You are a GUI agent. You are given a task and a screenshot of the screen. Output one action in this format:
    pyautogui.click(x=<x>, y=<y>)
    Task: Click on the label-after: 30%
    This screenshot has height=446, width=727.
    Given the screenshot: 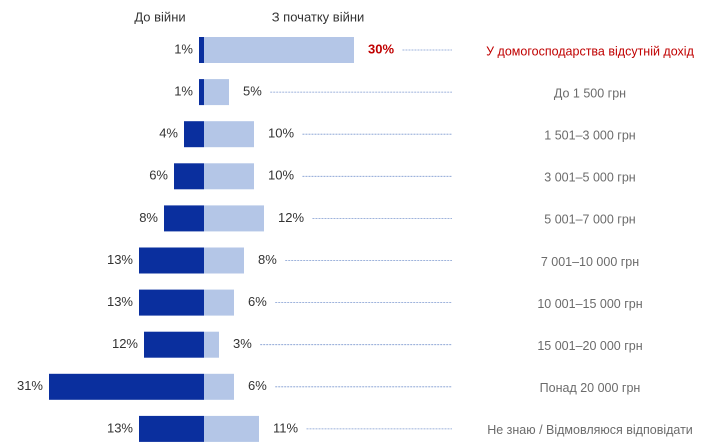 What is the action you would take?
    pyautogui.click(x=381, y=48)
    